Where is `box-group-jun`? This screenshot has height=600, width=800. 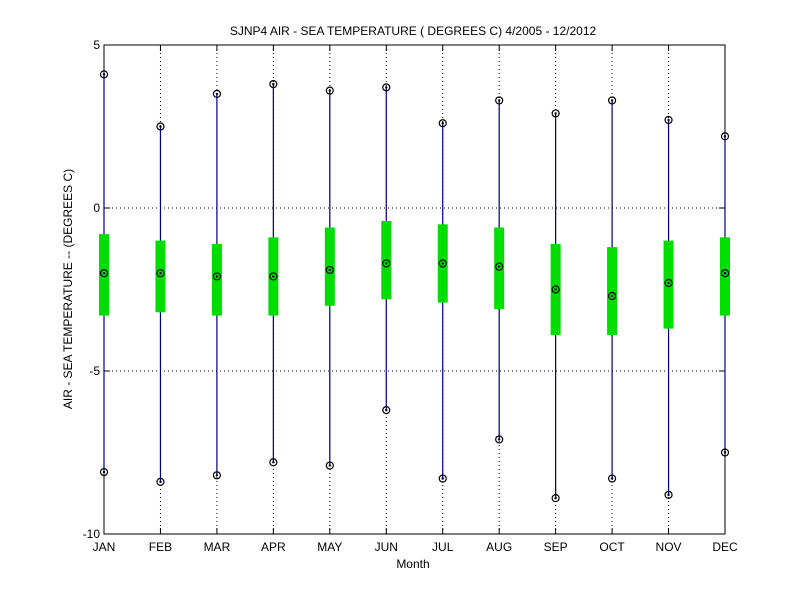 box-group-jun is located at coordinates (386, 249).